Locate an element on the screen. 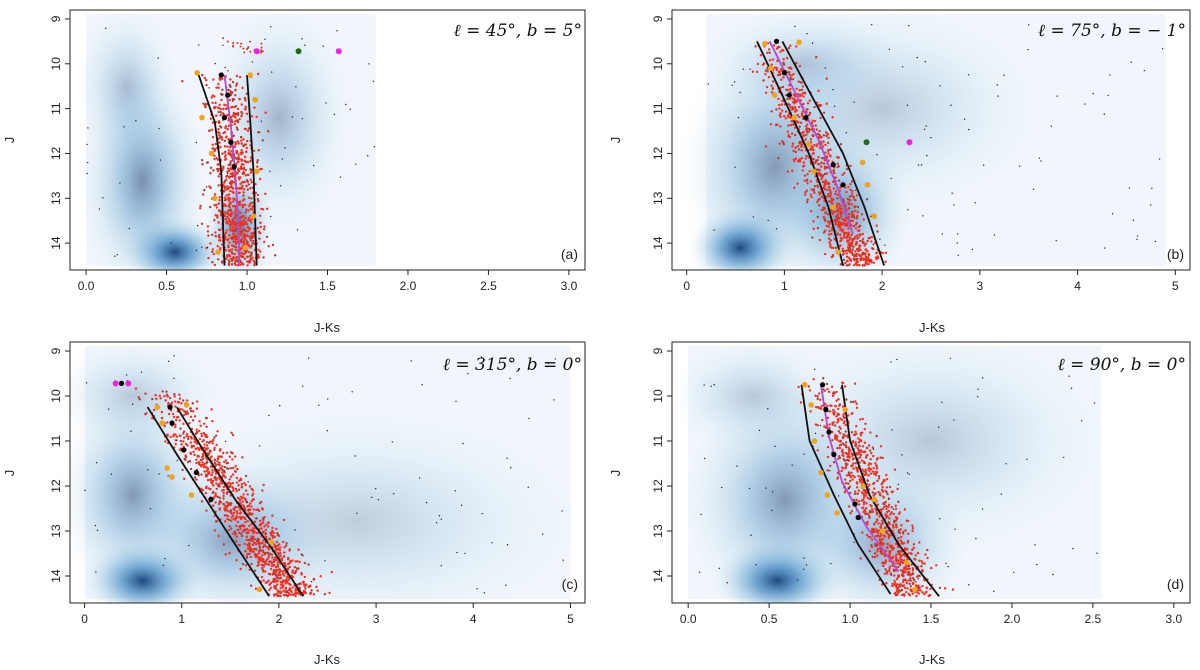 The width and height of the screenshot is (1200, 670). x-tick-label: 3 is located at coordinates (980, 286).